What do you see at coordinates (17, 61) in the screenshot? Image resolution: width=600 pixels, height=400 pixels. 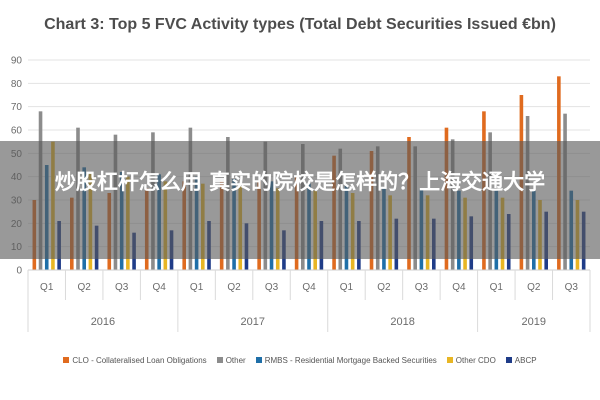 I see `y-tick-label: 90` at bounding box center [17, 61].